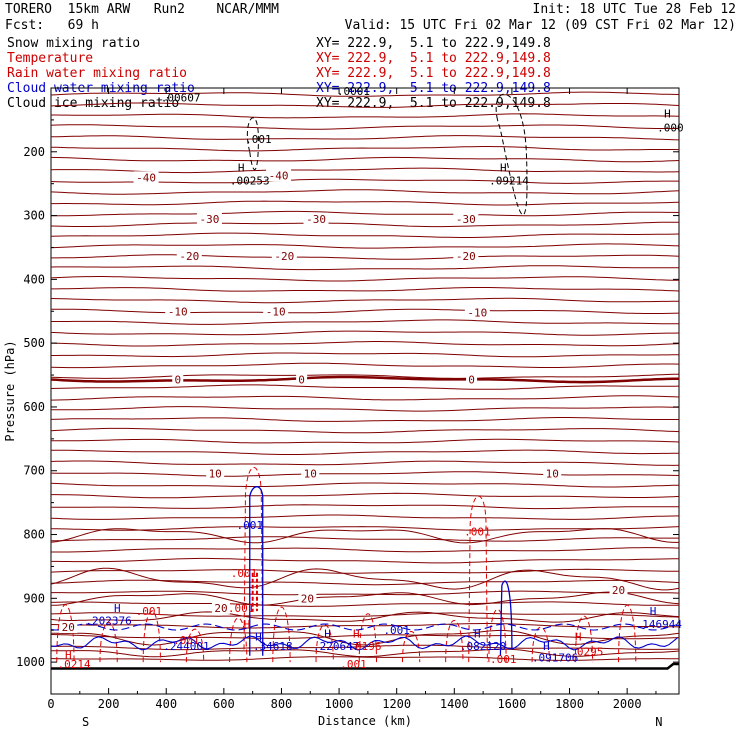  Describe the element at coordinates (659, 624) in the screenshot. I see `contour-label: .146944` at that location.